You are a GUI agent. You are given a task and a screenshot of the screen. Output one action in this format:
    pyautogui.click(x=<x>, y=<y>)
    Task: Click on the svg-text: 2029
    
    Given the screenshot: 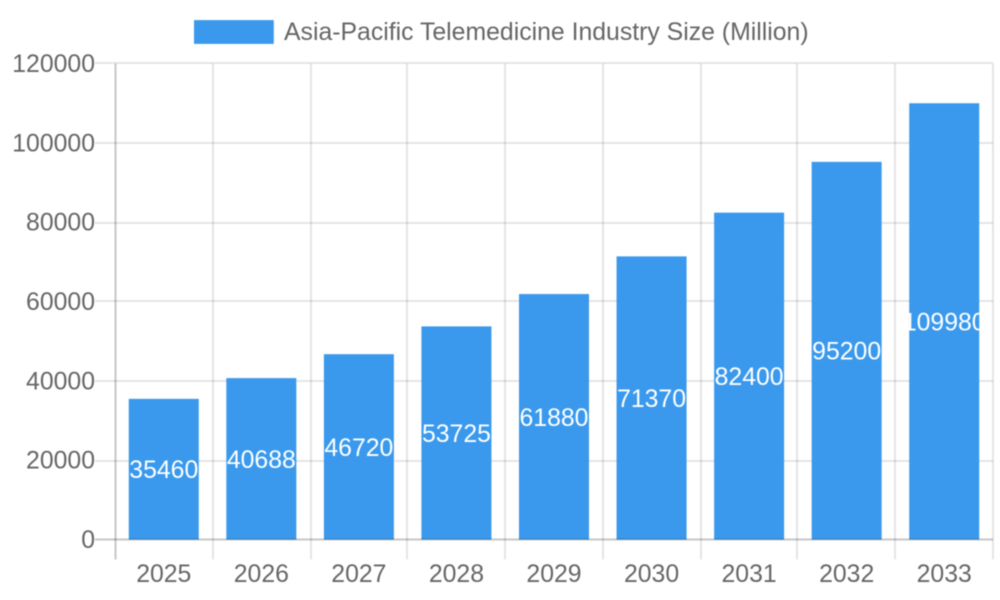 What is the action you would take?
    pyautogui.click(x=553, y=574)
    